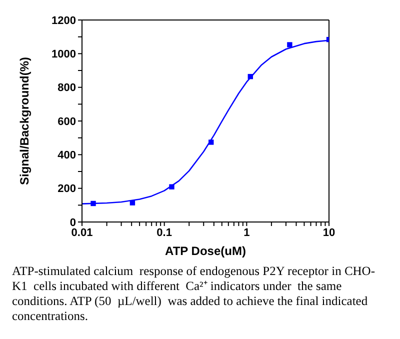 Image resolution: width=400 pixels, height=339 pixels. I want to click on y-tick-label: 200, so click(67, 189).